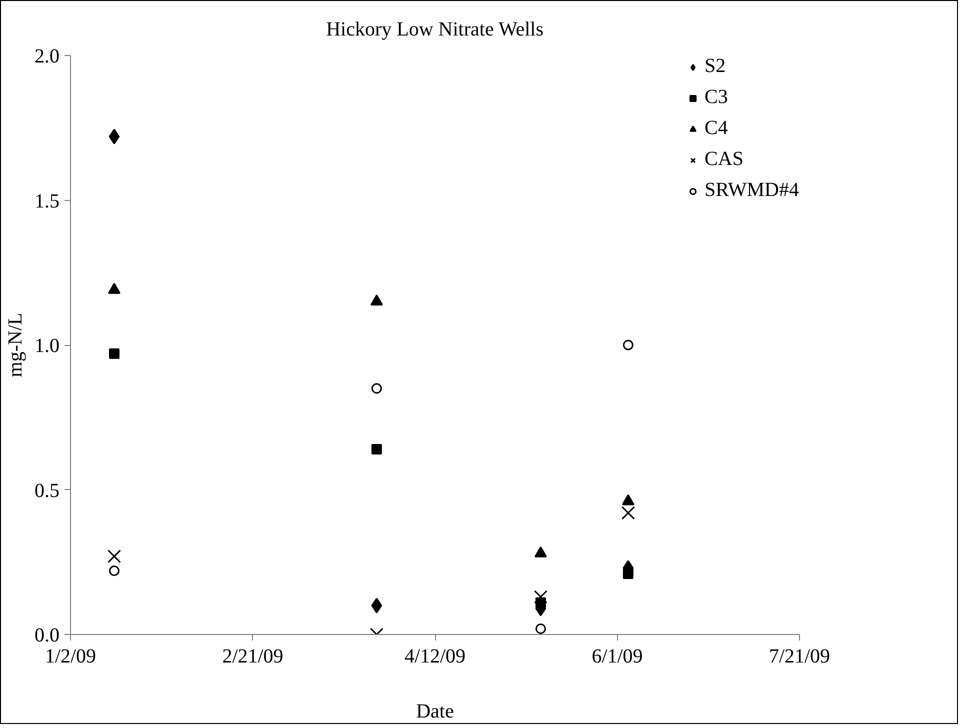  I want to click on y-tick-label: 0.0, so click(47, 635).